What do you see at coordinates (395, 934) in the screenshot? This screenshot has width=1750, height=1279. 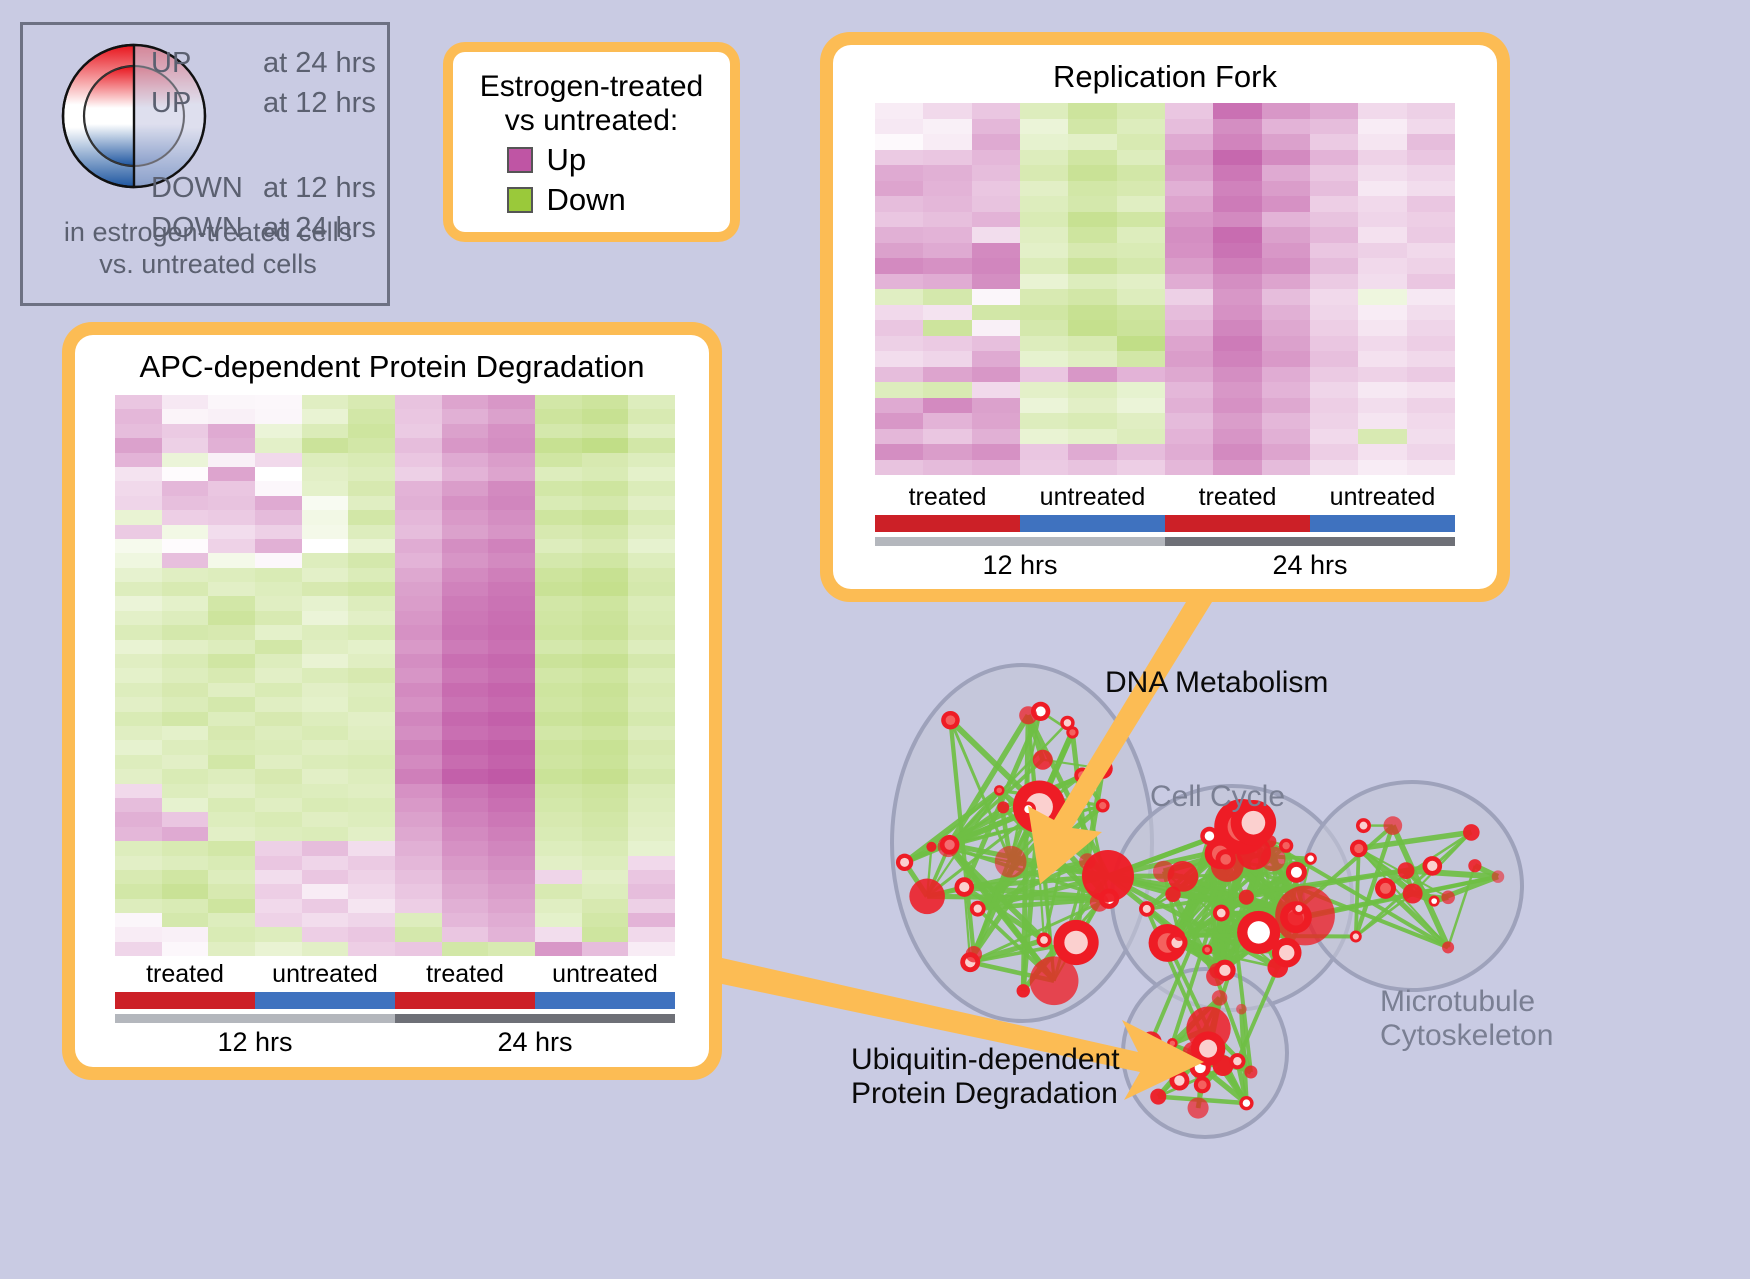 I see `heatmap-row` at bounding box center [395, 934].